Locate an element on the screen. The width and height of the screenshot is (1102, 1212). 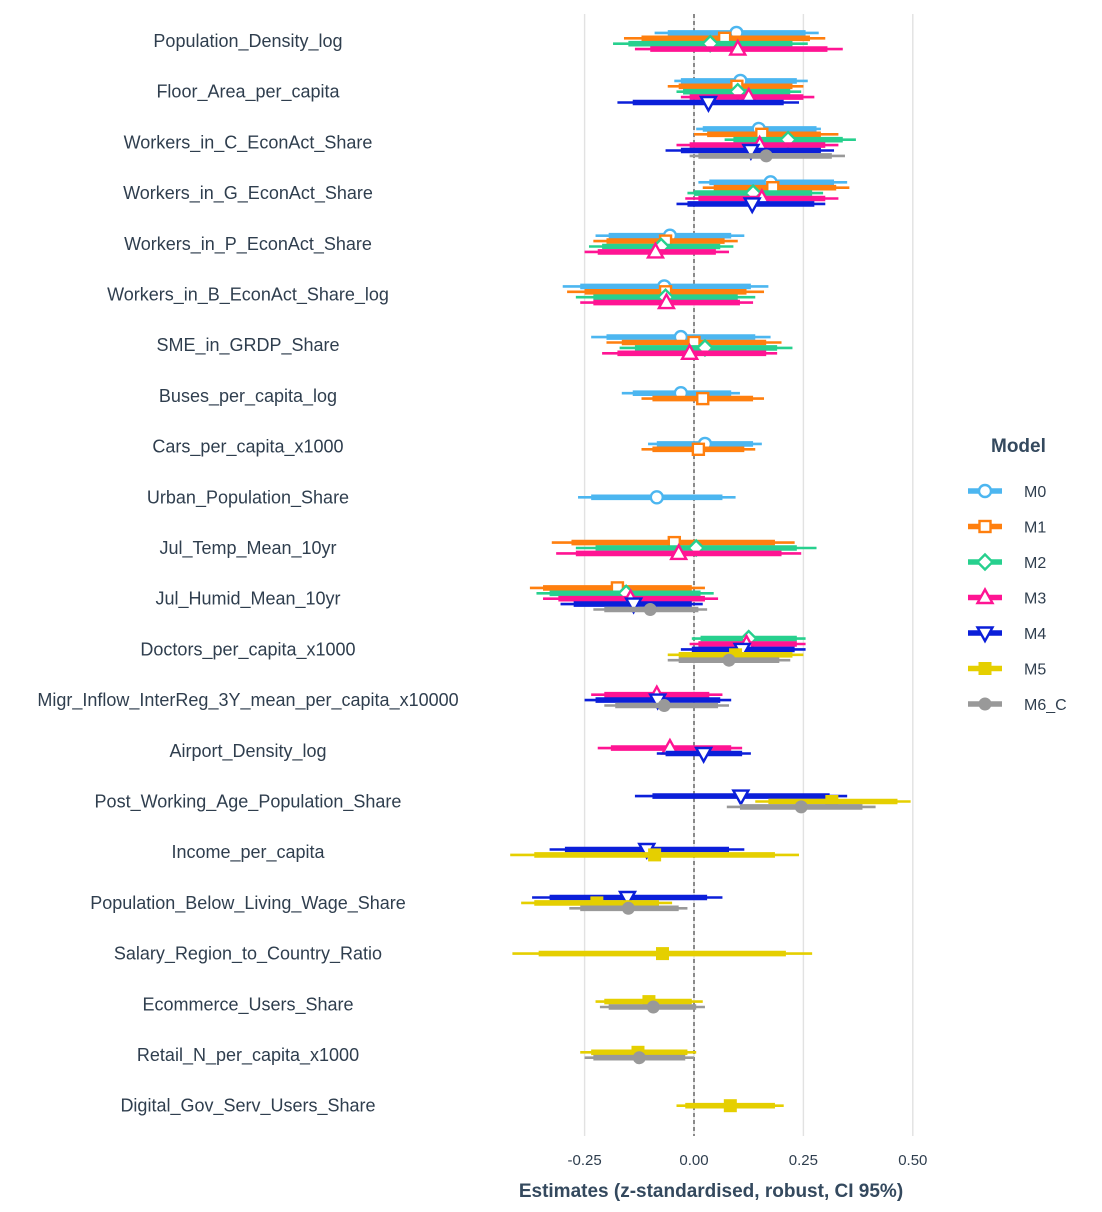
variable-label: Doctors_per_capita_x1000 is located at coordinates (247, 649).